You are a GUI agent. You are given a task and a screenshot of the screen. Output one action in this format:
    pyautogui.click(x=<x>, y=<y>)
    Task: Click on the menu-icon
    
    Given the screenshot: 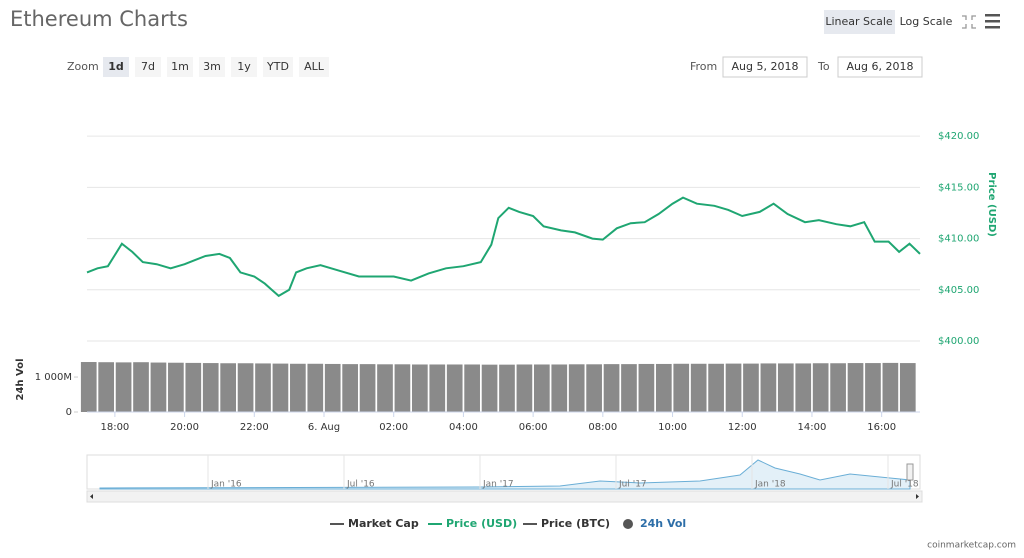 What is the action you would take?
    pyautogui.click(x=992, y=21)
    